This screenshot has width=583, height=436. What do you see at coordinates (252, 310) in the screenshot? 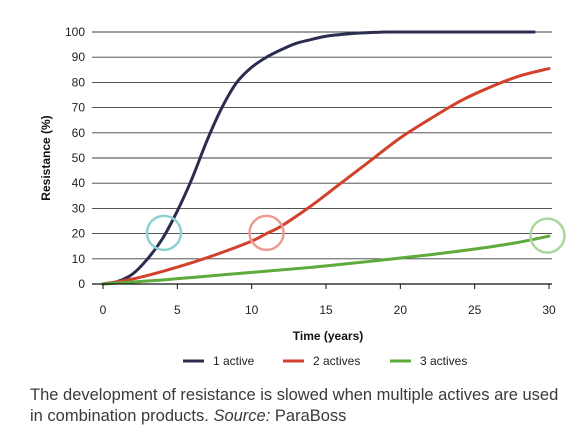
I see `x-tick-label-10: 10` at bounding box center [252, 310].